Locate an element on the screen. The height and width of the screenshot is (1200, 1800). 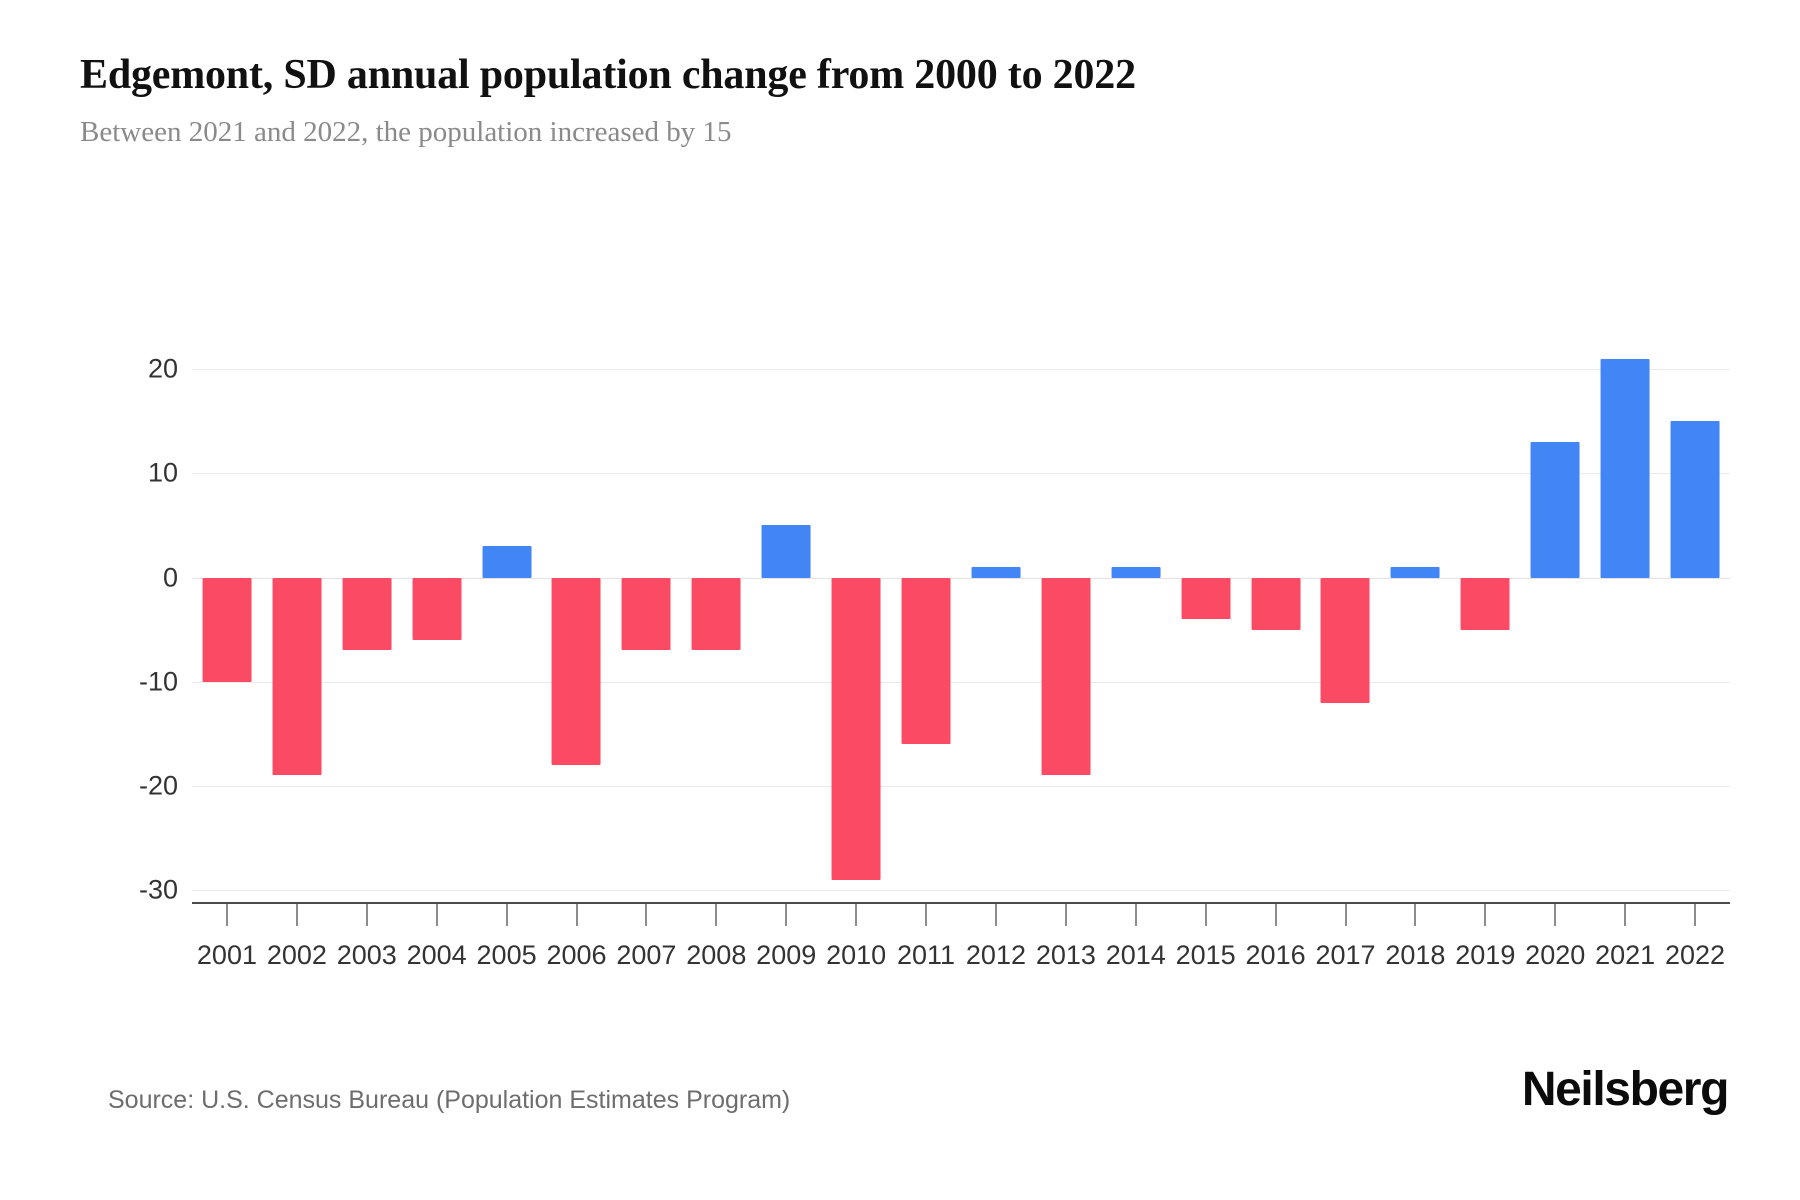
x-tick-label: 2008 is located at coordinates (716, 955).